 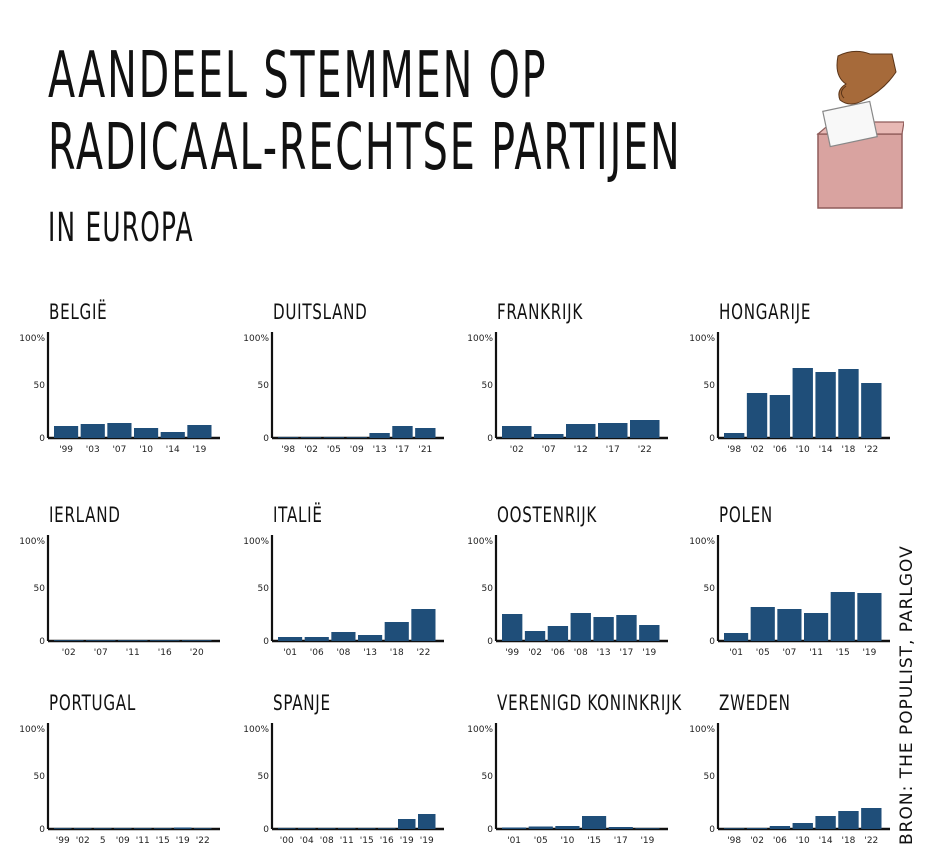 What do you see at coordinates (425, 450) in the screenshot?
I see `x-tick-label: '21` at bounding box center [425, 450].